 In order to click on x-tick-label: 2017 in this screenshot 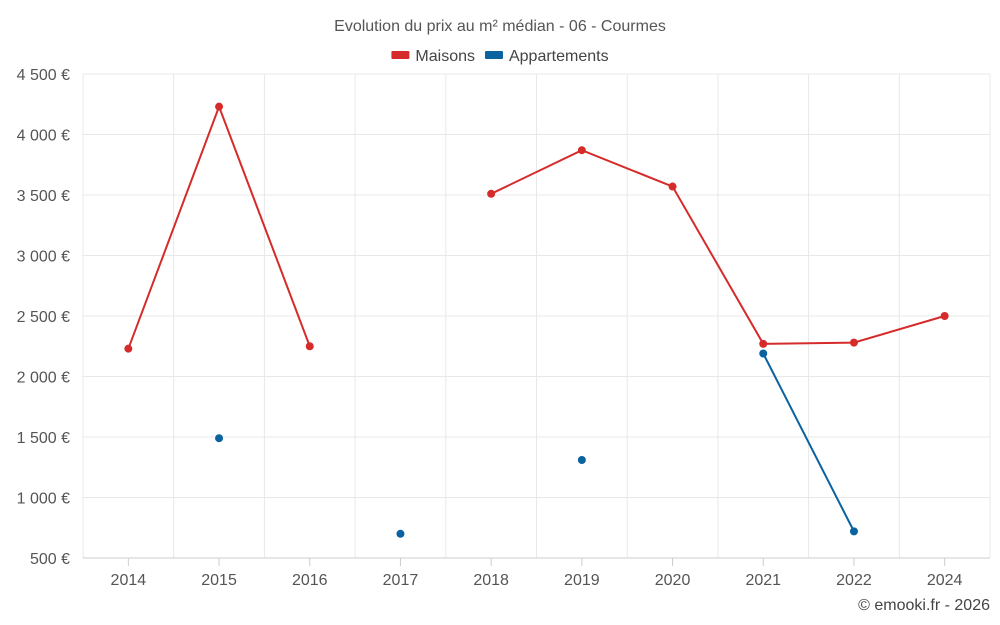, I will do `click(401, 580)`.